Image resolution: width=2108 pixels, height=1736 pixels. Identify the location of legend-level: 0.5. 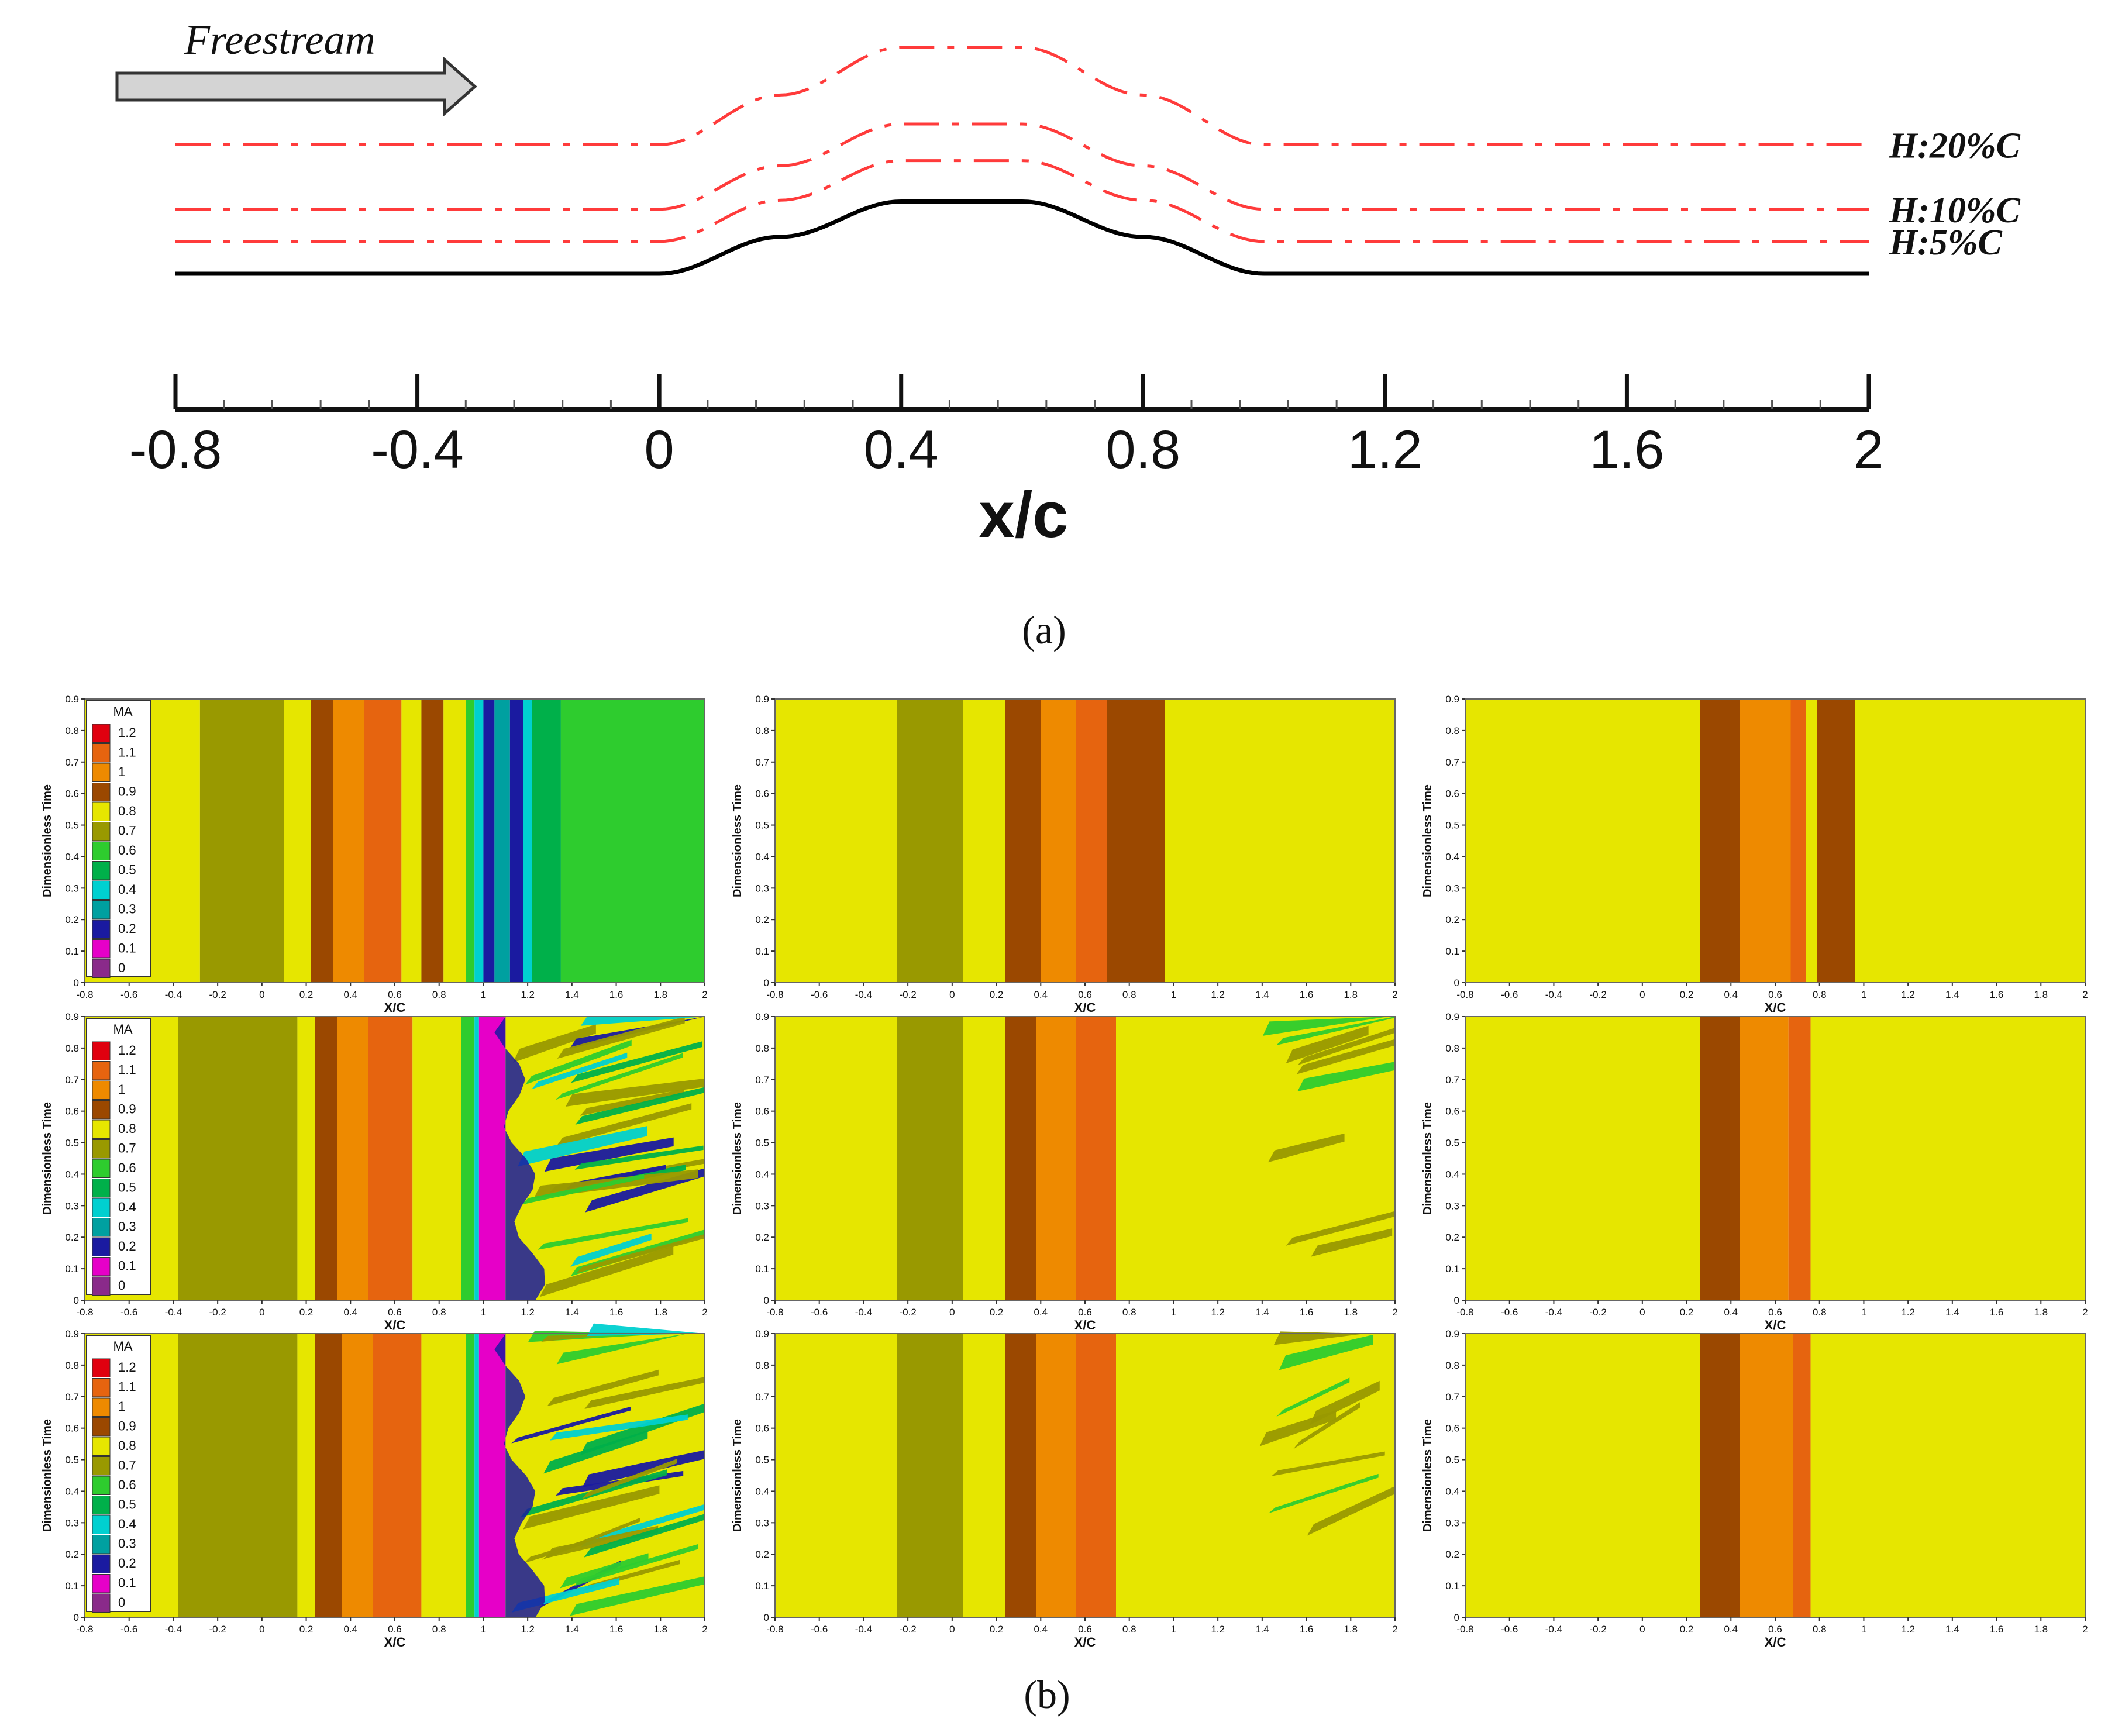
(127, 870).